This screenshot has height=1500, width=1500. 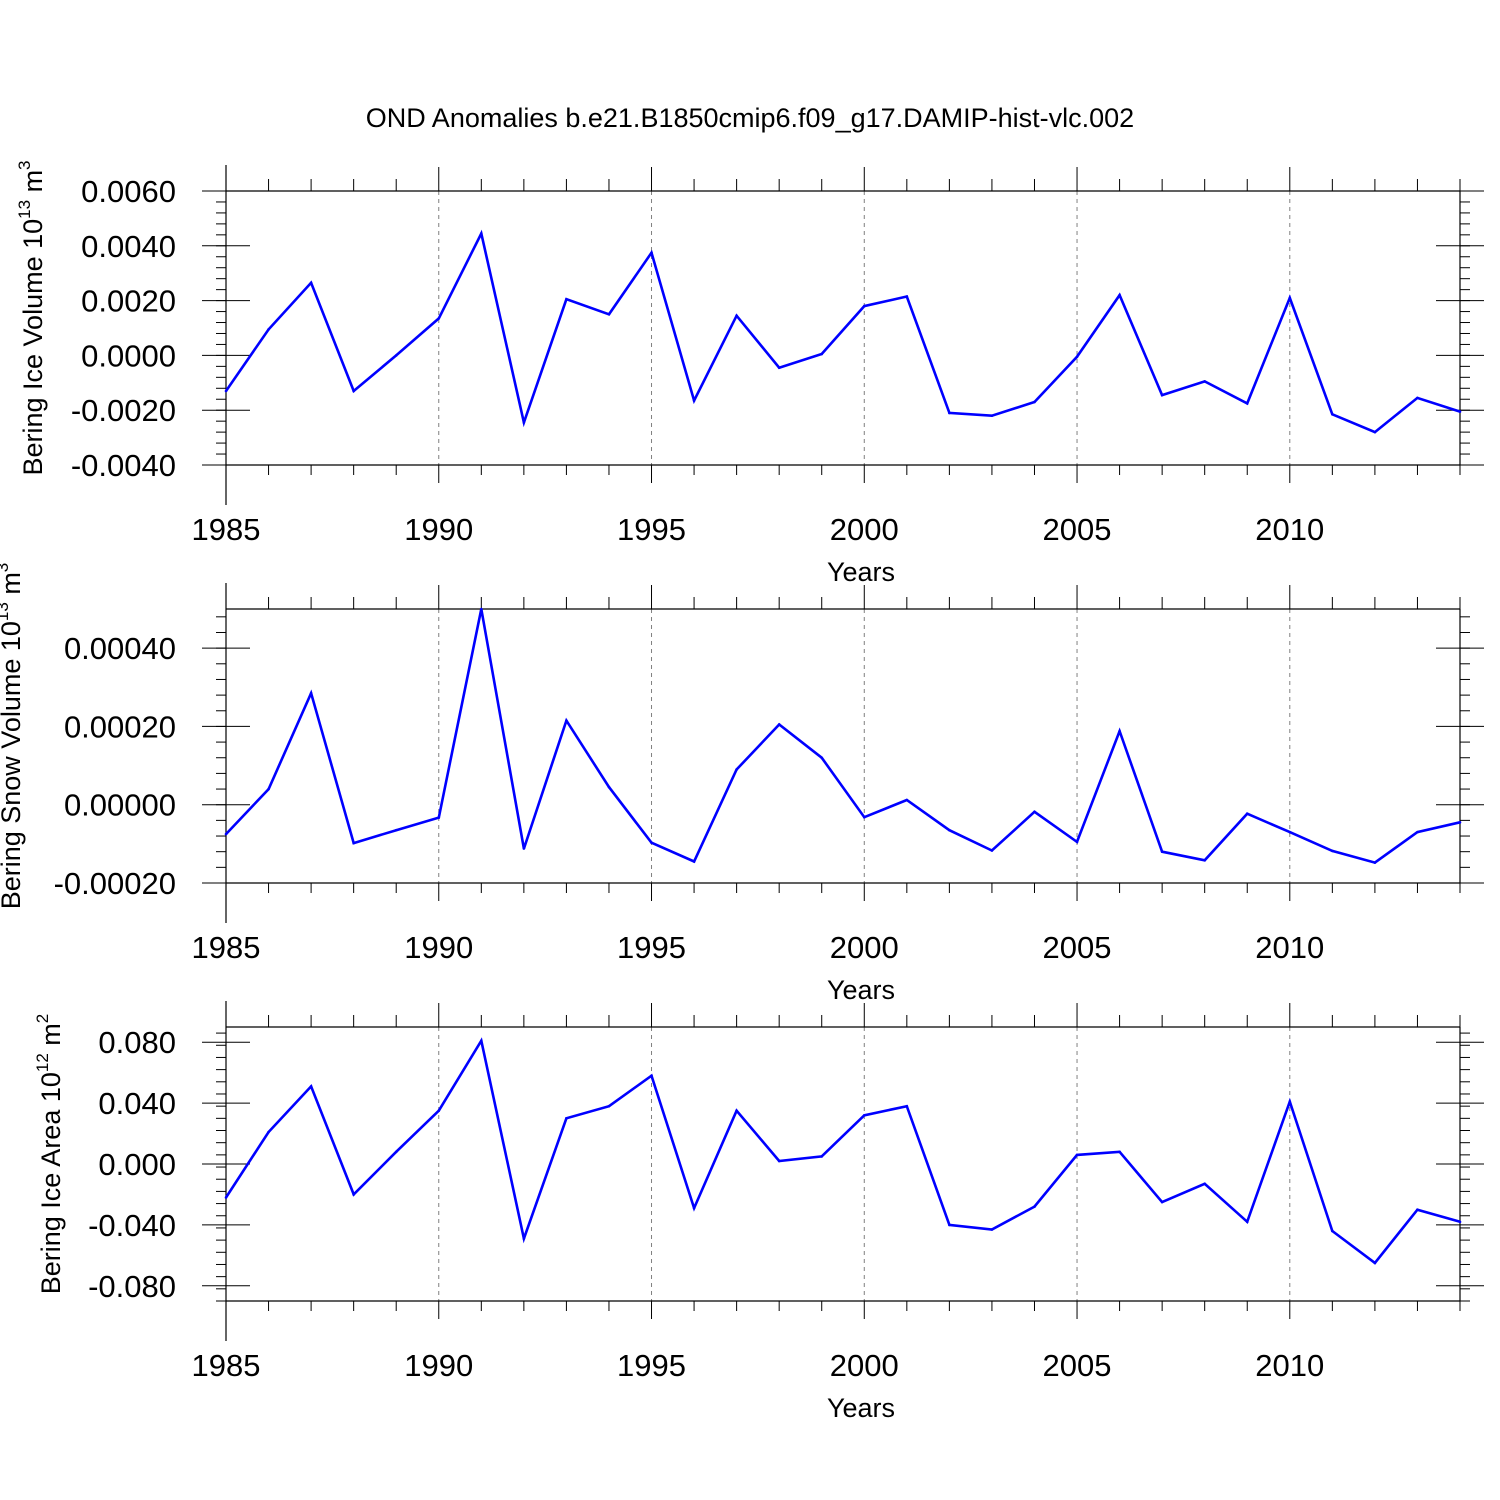 What do you see at coordinates (137, 1164) in the screenshot?
I see `y-tick-label-2: 0.000` at bounding box center [137, 1164].